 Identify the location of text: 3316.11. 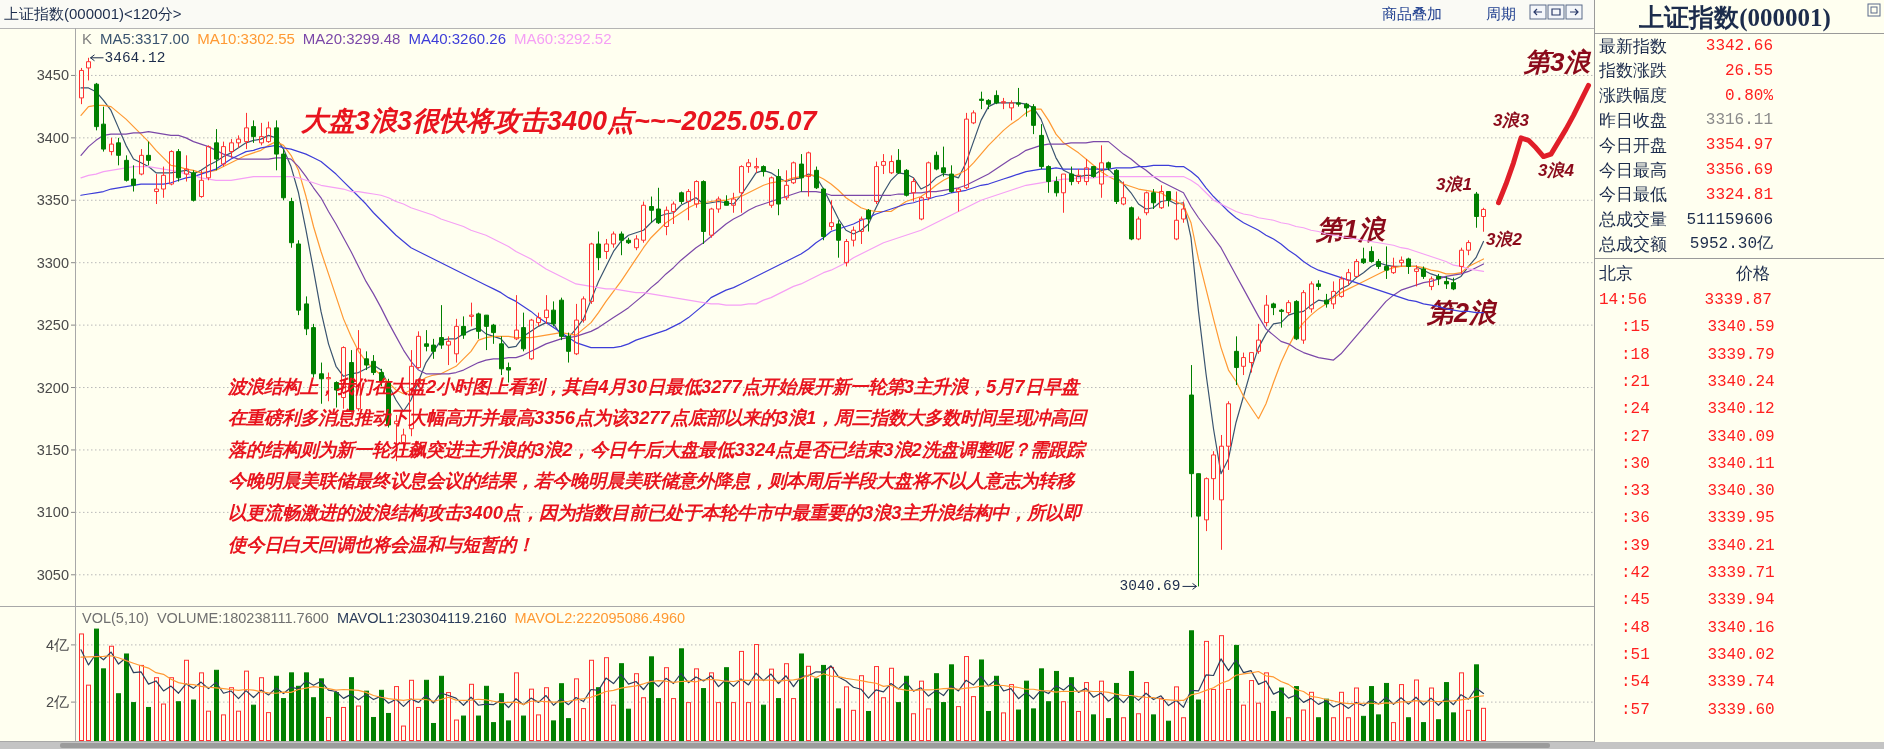
(1739, 120).